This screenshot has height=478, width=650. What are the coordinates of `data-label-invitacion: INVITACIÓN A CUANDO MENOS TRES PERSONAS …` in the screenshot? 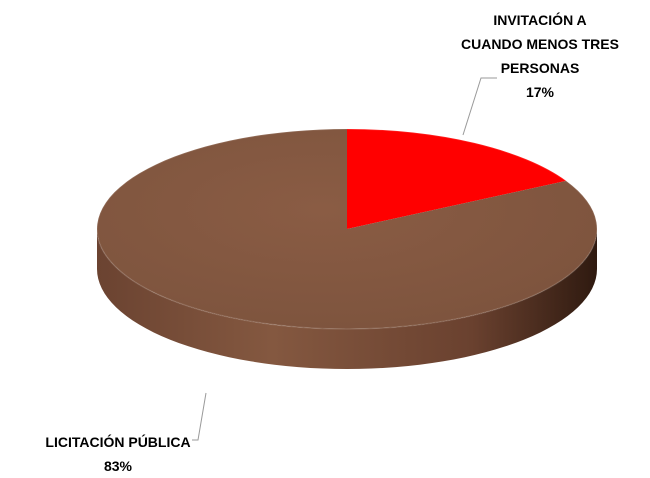 It's located at (540, 56).